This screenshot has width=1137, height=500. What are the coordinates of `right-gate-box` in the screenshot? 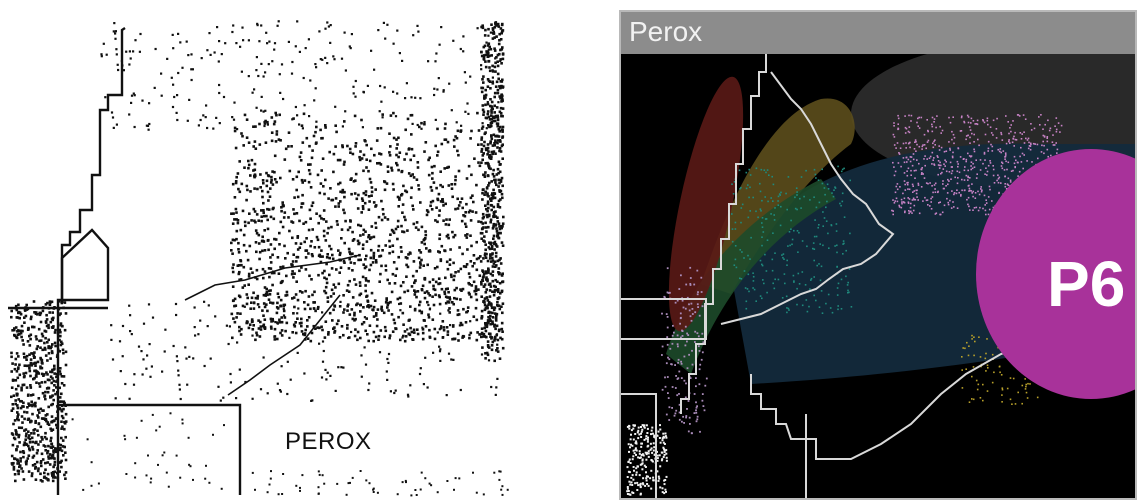 It's located at (664, 319).